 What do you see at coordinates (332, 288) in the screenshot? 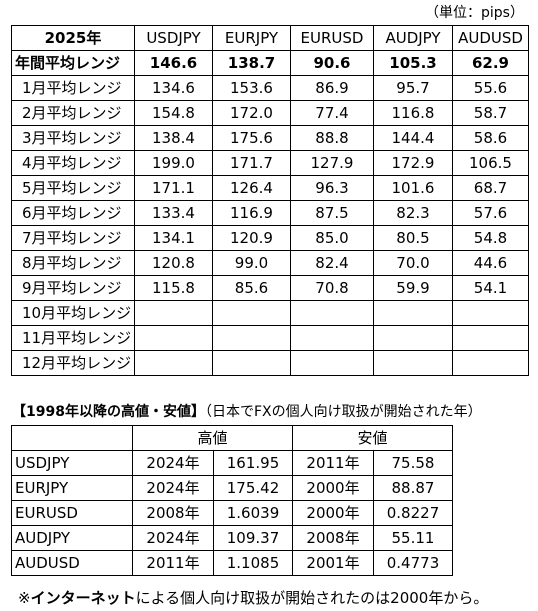
I see `cell-value: 70.8` at bounding box center [332, 288].